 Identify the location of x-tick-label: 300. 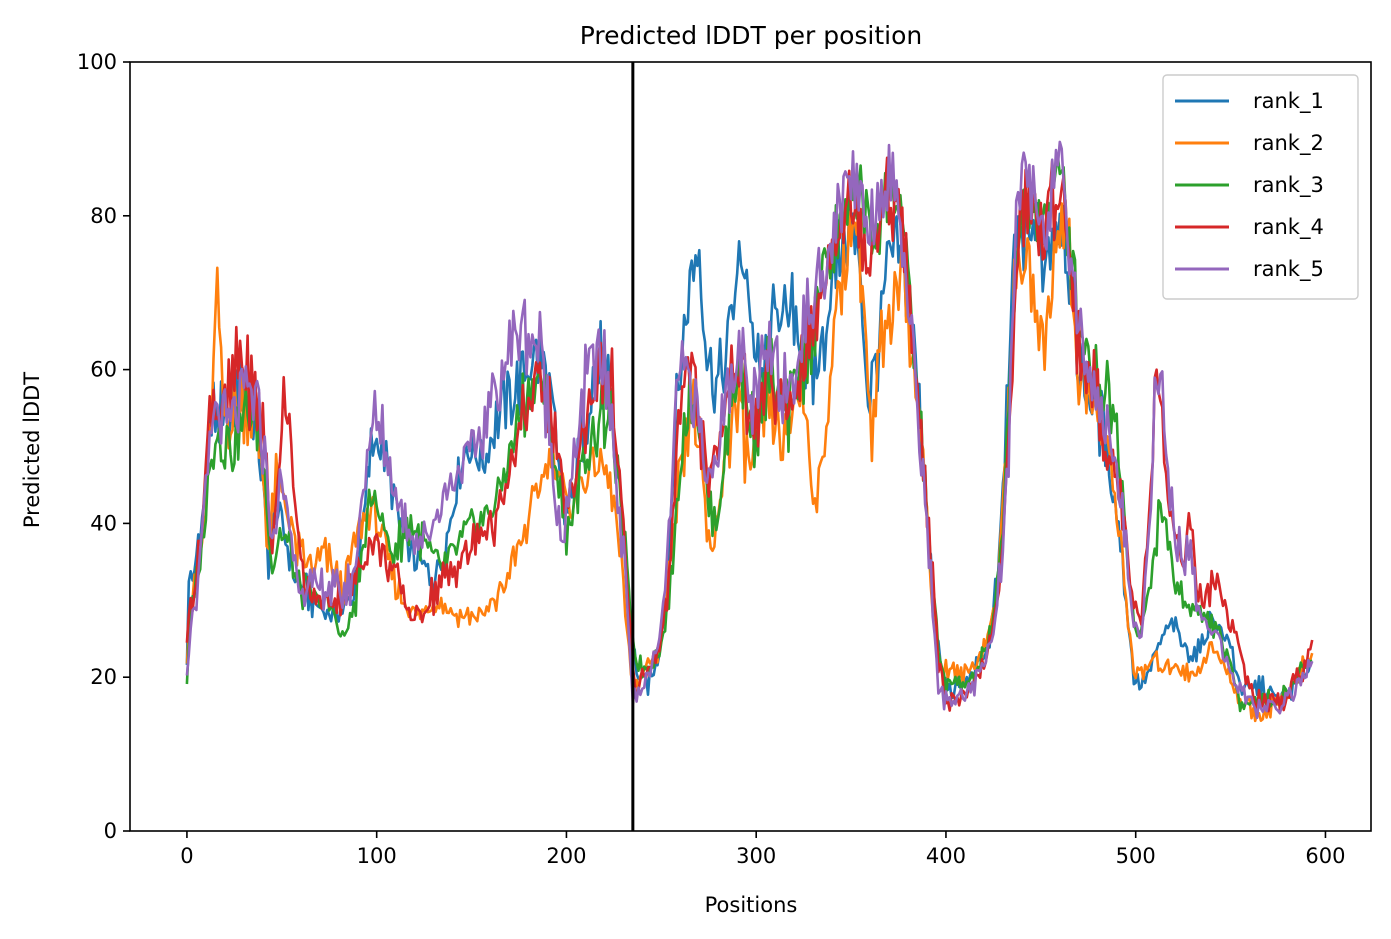
(756, 856).